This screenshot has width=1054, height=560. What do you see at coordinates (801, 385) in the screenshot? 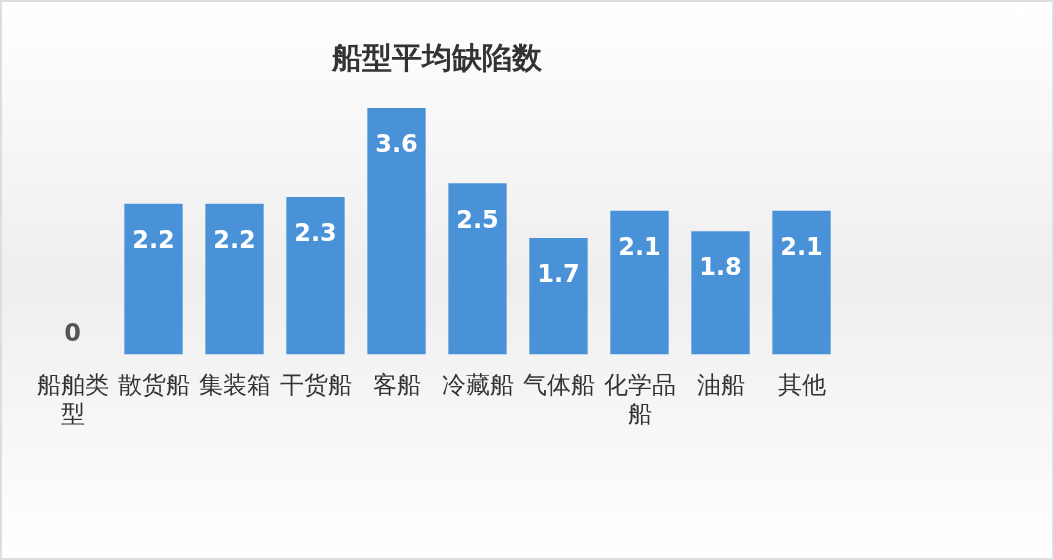
I see `x-tick-label: 其他` at bounding box center [801, 385].